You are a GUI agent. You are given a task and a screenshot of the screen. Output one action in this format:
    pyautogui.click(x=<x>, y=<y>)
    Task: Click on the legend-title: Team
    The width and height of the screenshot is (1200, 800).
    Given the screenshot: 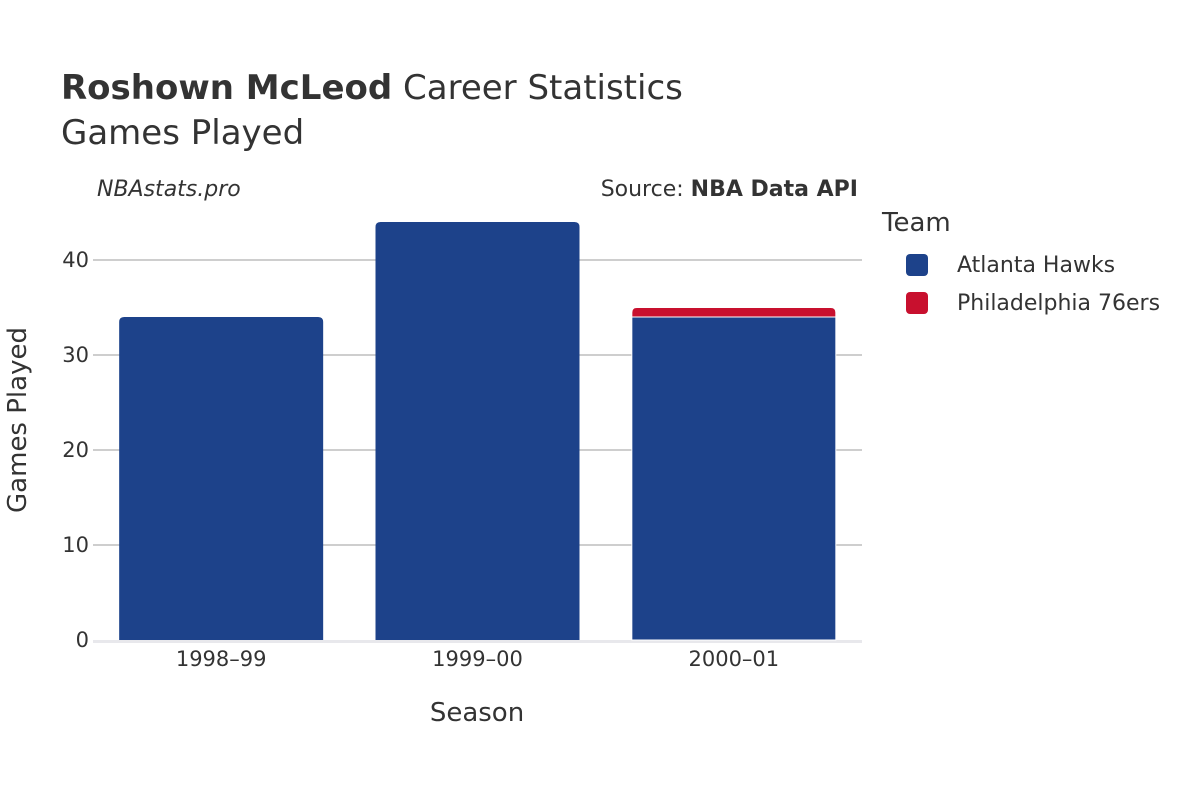 What is the action you would take?
    pyautogui.click(x=916, y=223)
    